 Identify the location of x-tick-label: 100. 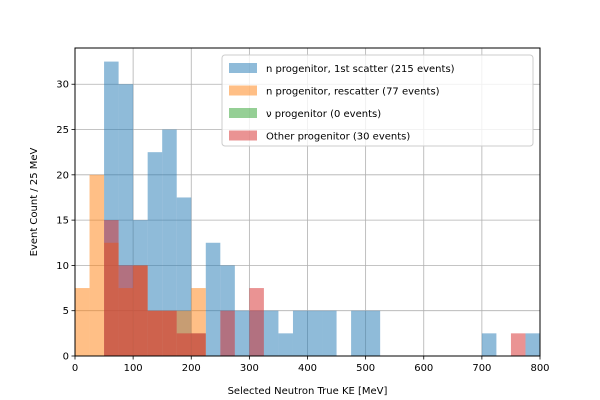
(133, 368).